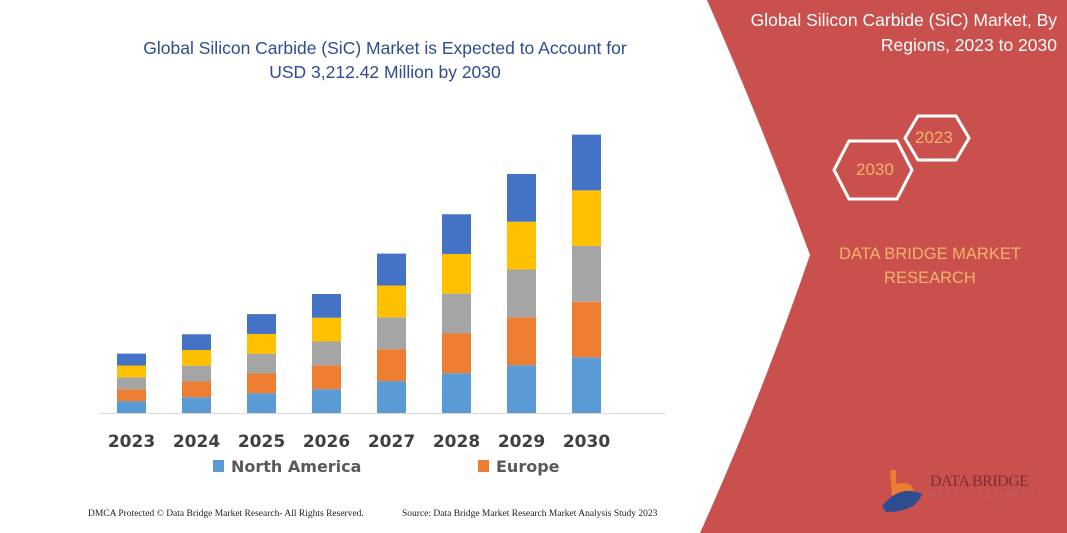 The image size is (1067, 533). Describe the element at coordinates (261, 324) in the screenshot. I see `bar-segment-series-5-2025` at that location.